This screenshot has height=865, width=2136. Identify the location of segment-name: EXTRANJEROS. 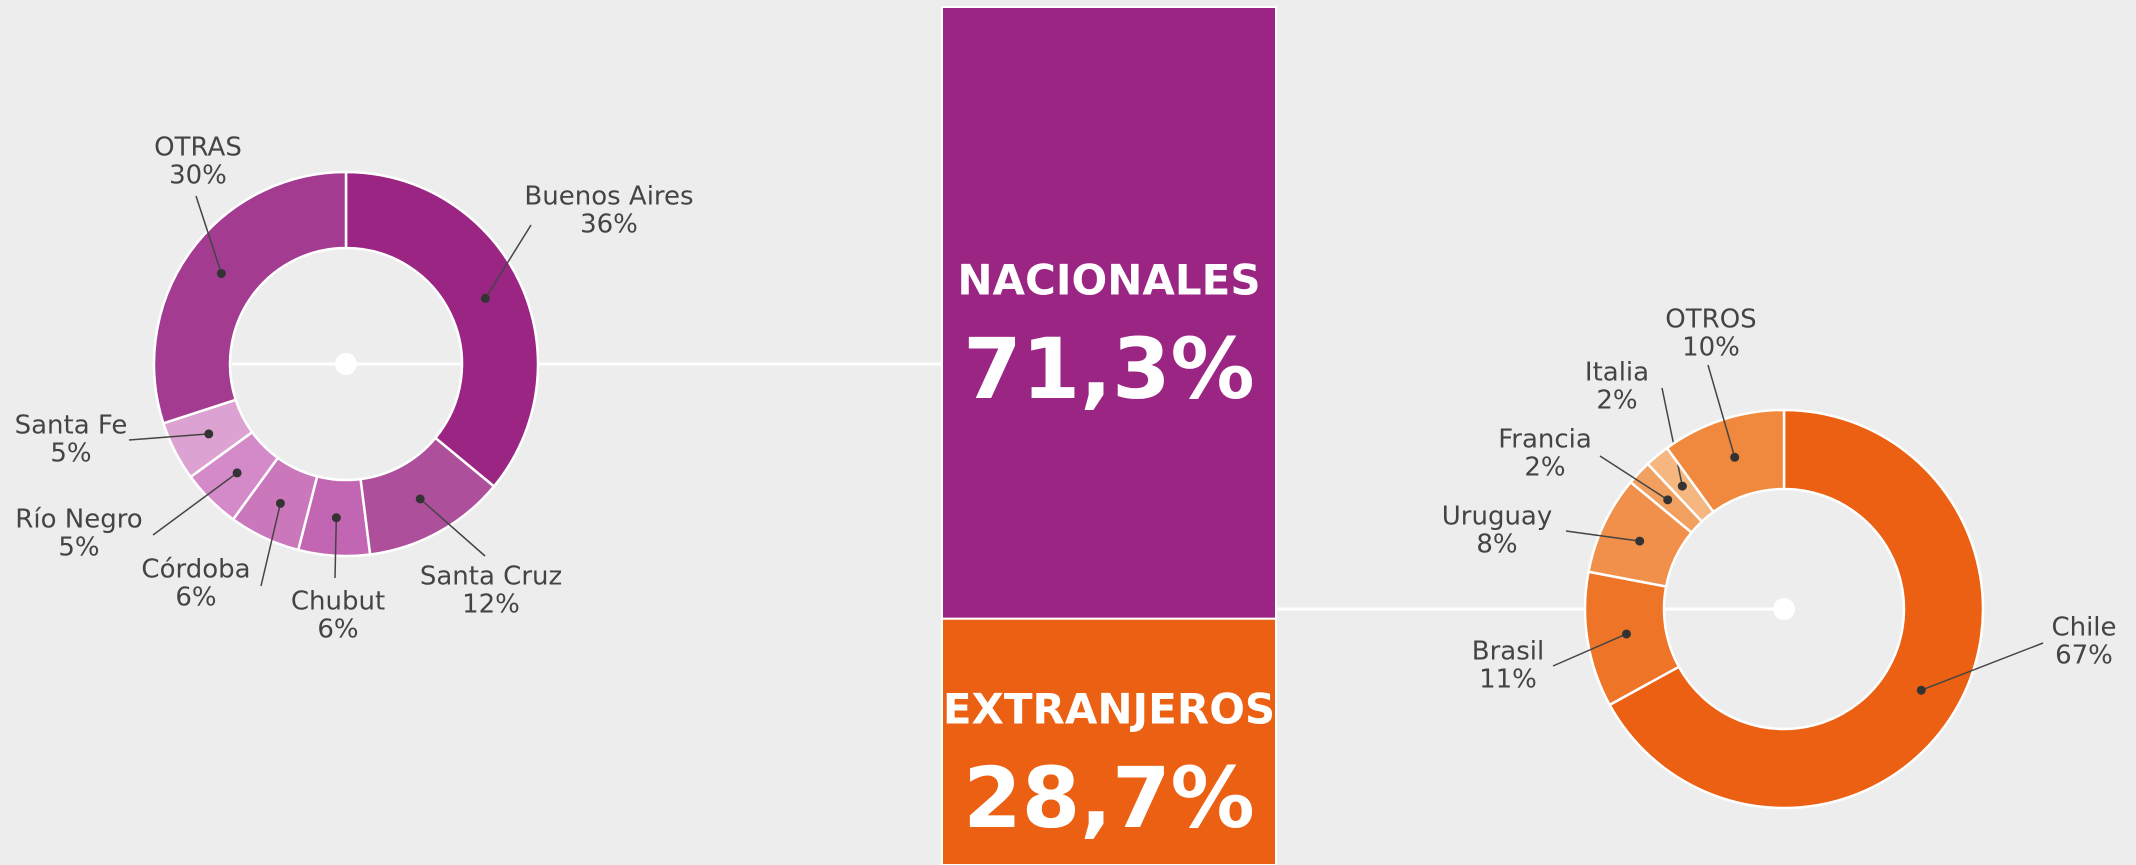
(1109, 708).